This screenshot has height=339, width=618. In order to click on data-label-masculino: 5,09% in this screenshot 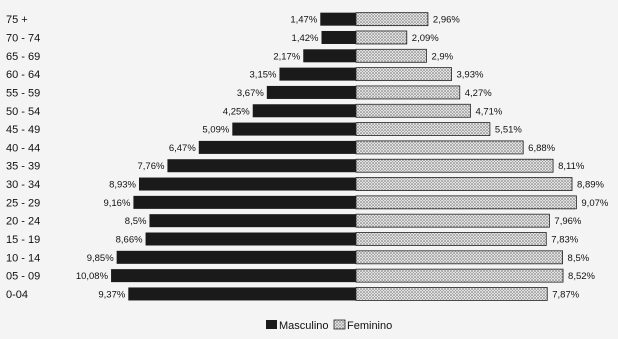, I will do `click(215, 130)`.